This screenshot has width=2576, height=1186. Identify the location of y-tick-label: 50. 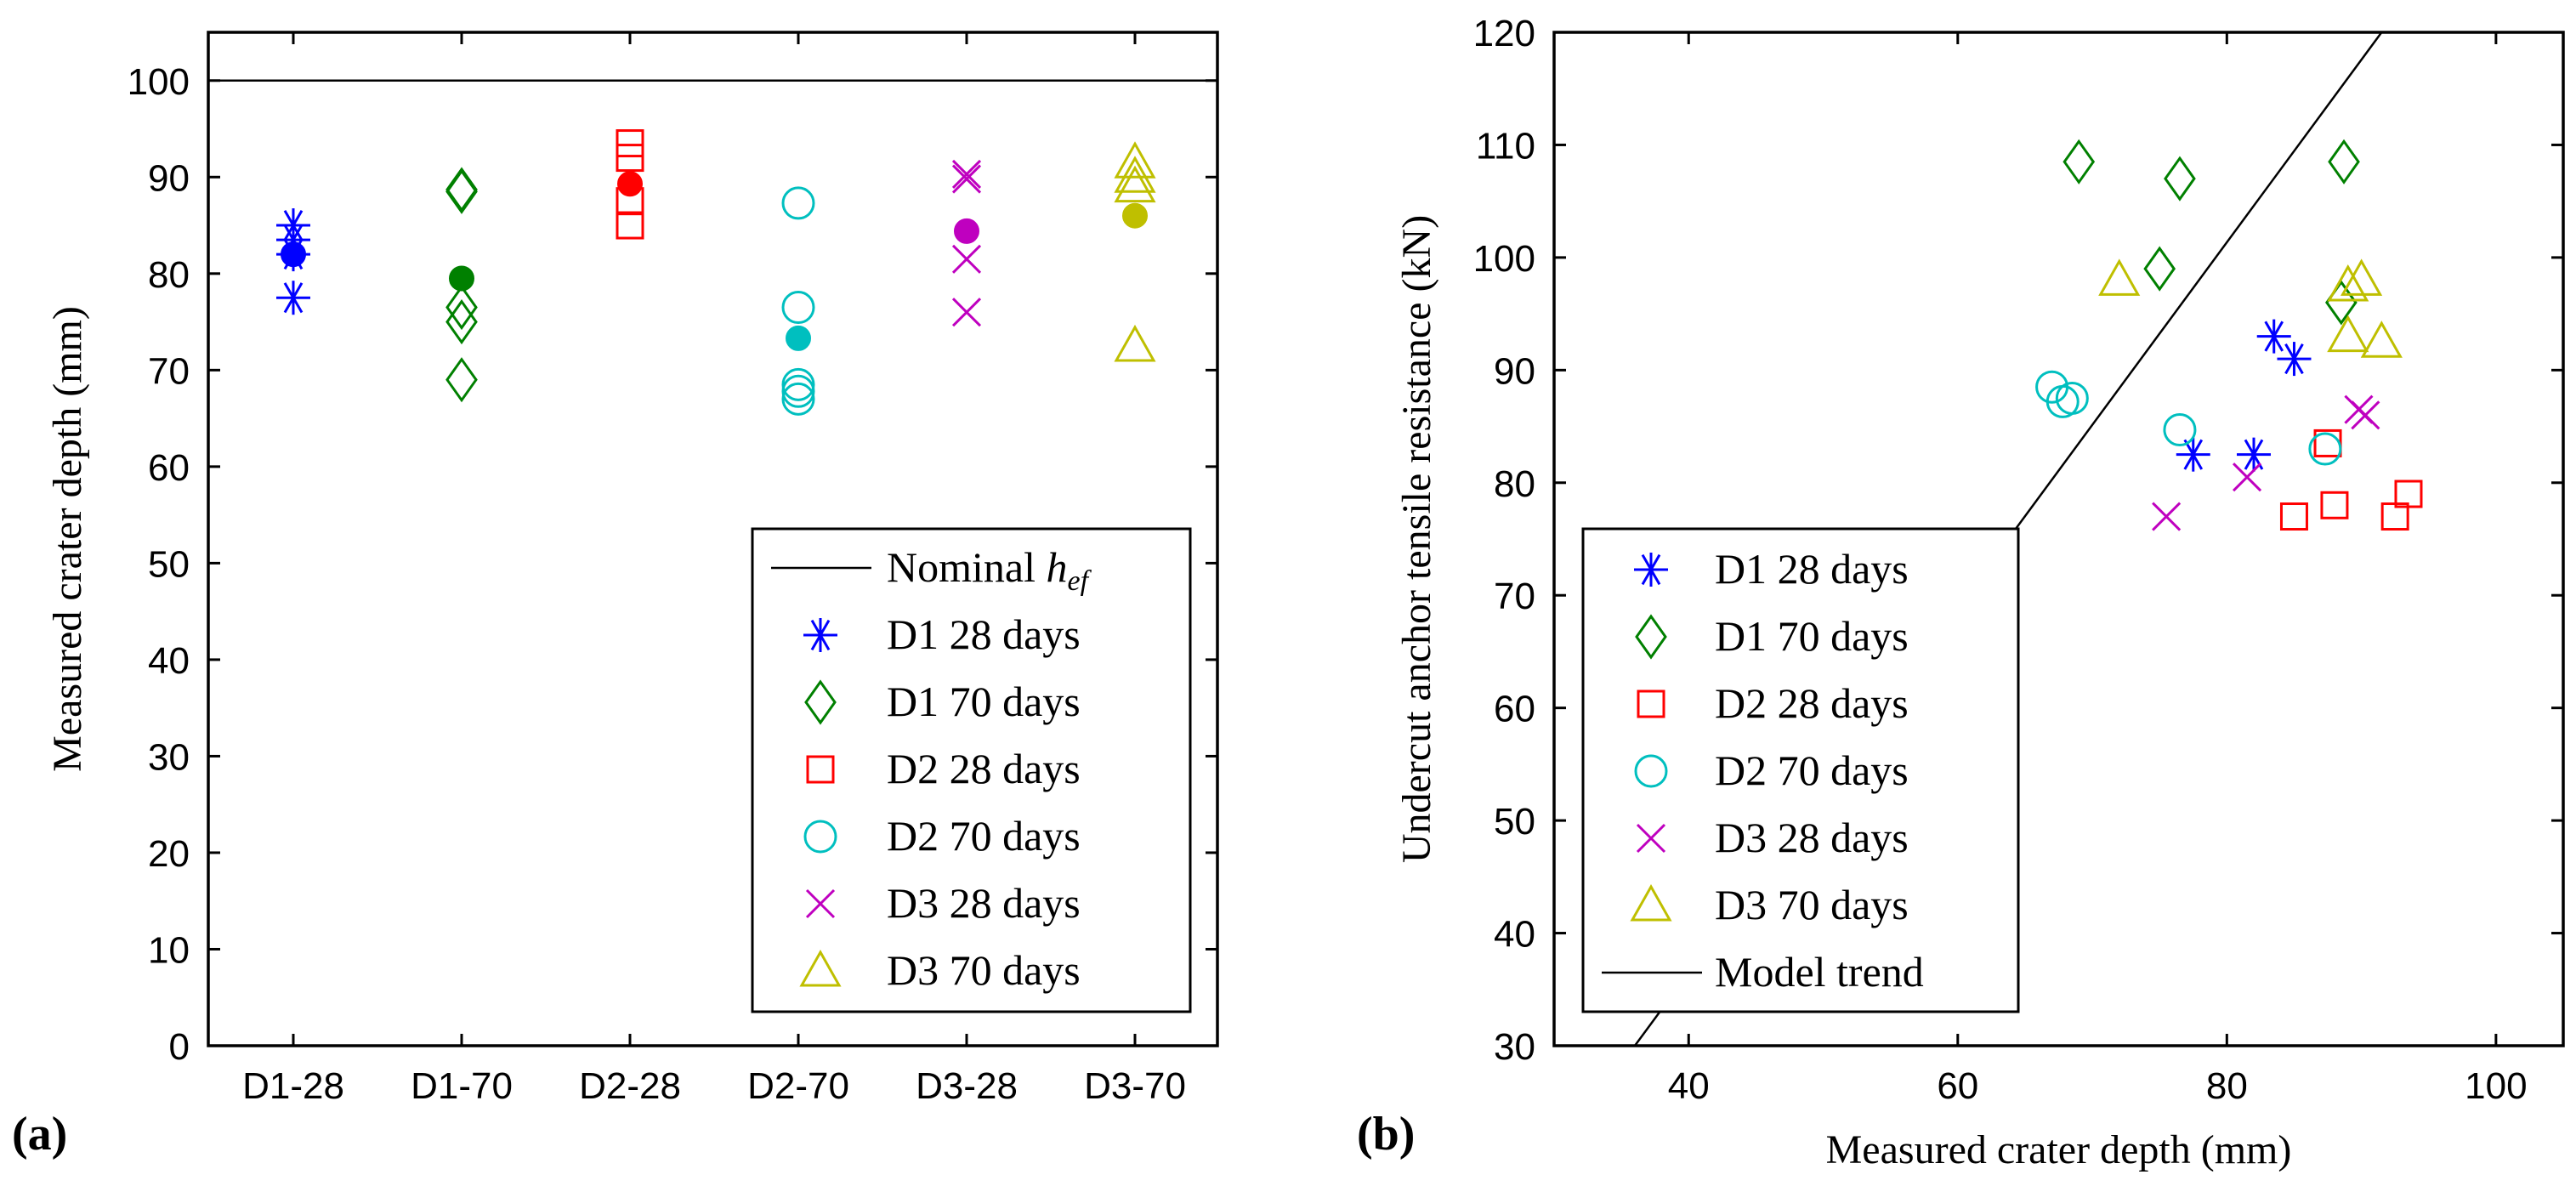
(169, 564).